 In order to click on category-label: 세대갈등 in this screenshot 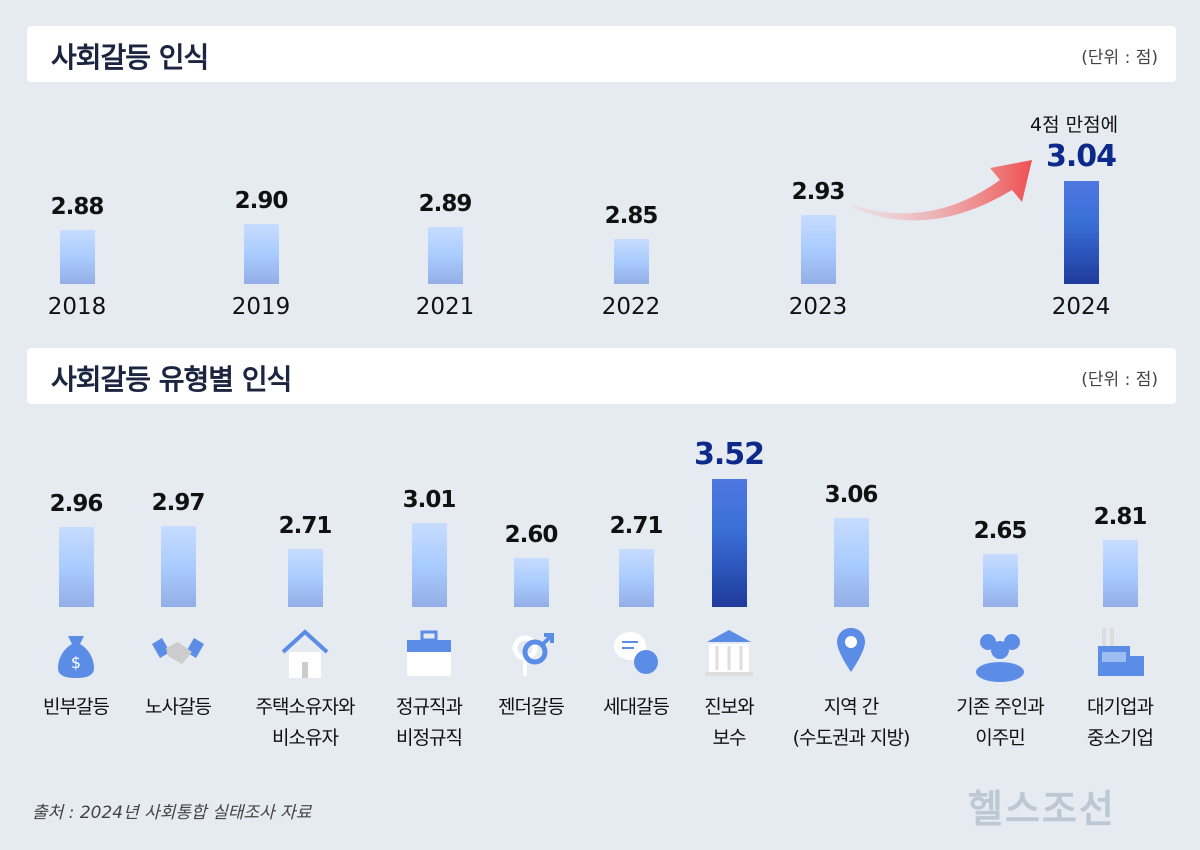, I will do `click(636, 707)`.